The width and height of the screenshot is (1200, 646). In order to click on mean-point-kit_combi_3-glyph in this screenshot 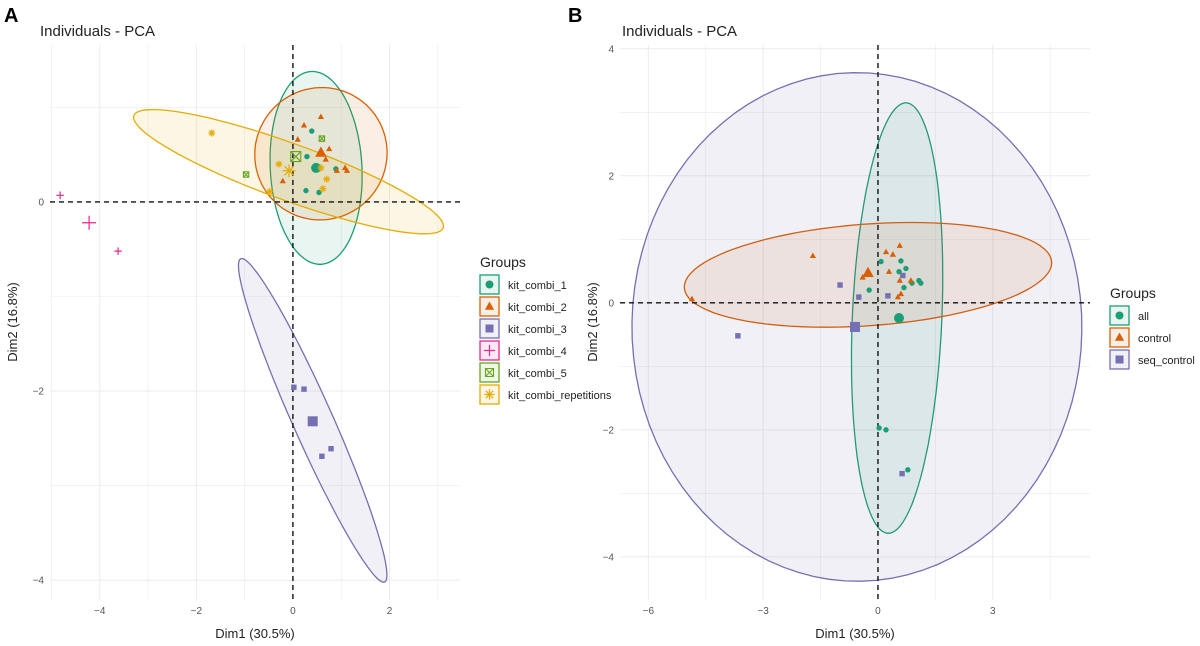, I will do `click(312, 421)`.